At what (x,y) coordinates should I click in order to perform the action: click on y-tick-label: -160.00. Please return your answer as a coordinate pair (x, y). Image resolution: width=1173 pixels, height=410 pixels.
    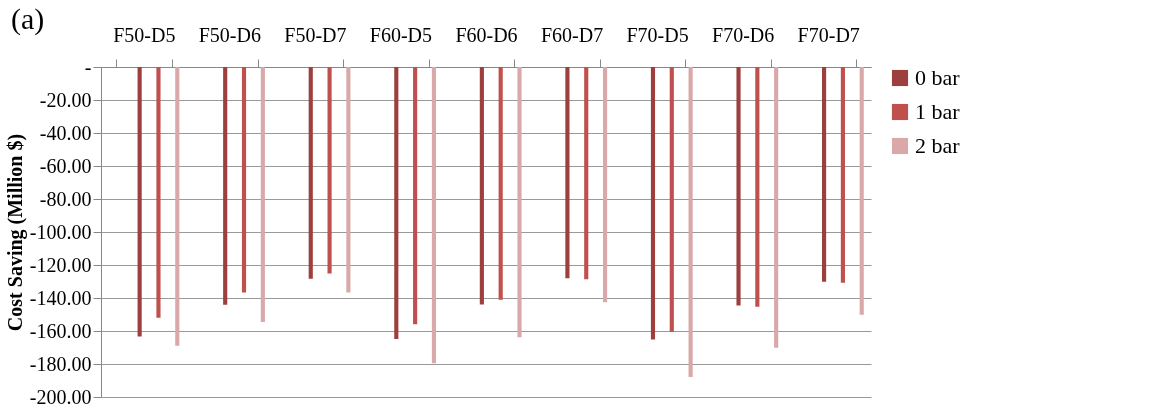
    Looking at the image, I should click on (60, 330).